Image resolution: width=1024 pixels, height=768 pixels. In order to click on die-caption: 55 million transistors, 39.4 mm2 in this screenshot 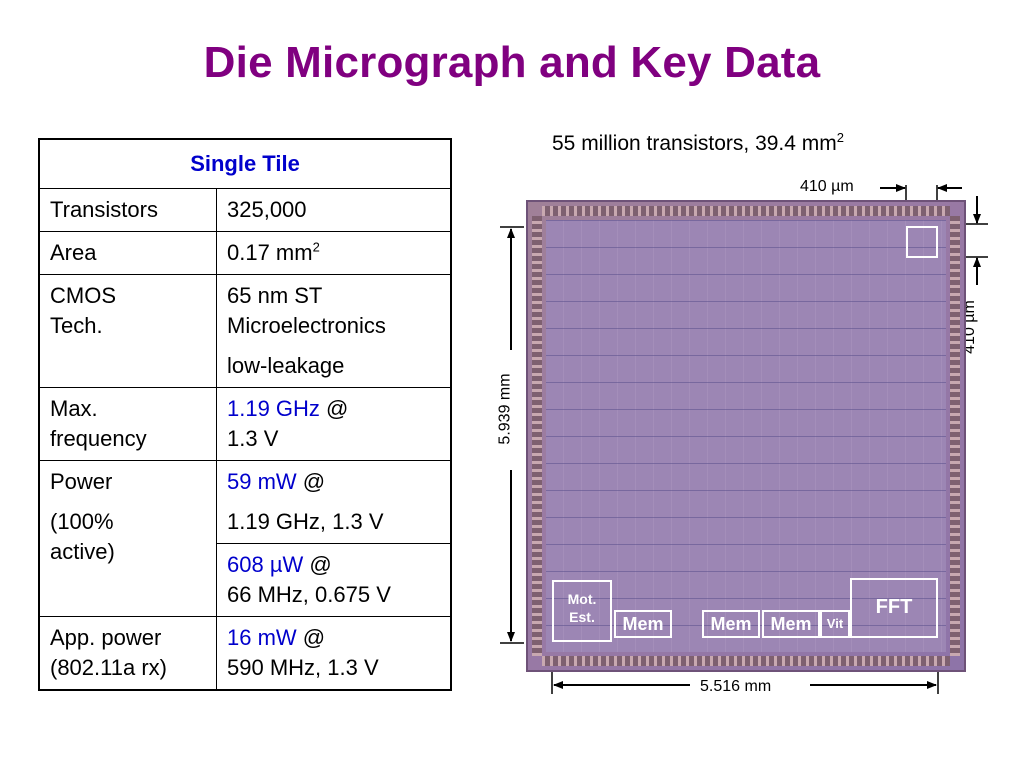, I will do `click(698, 143)`.